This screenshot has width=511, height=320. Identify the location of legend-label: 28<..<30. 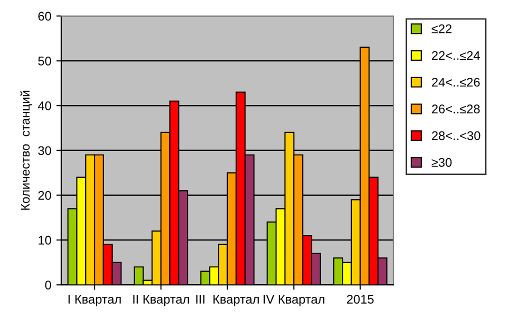
(456, 135).